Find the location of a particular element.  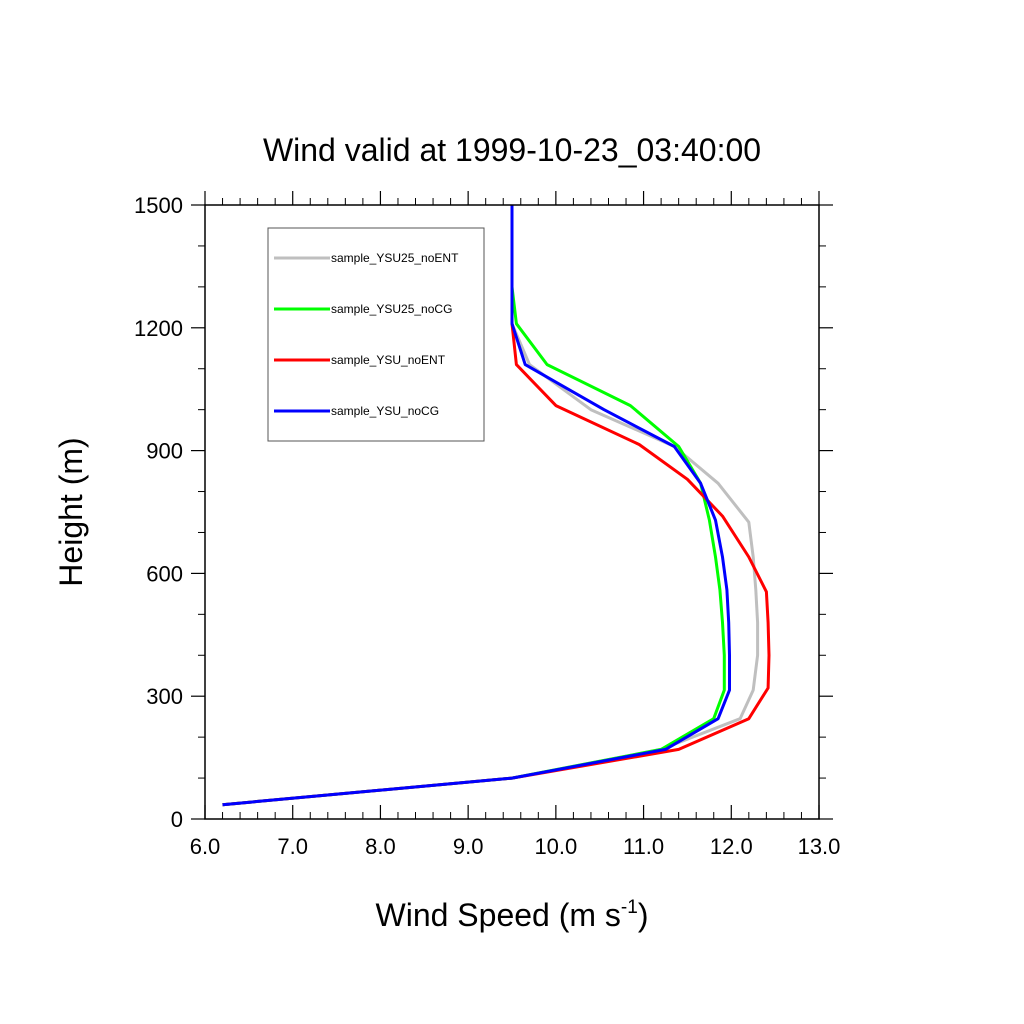

legend-label: sample_YSU_noCG is located at coordinates (385, 411).